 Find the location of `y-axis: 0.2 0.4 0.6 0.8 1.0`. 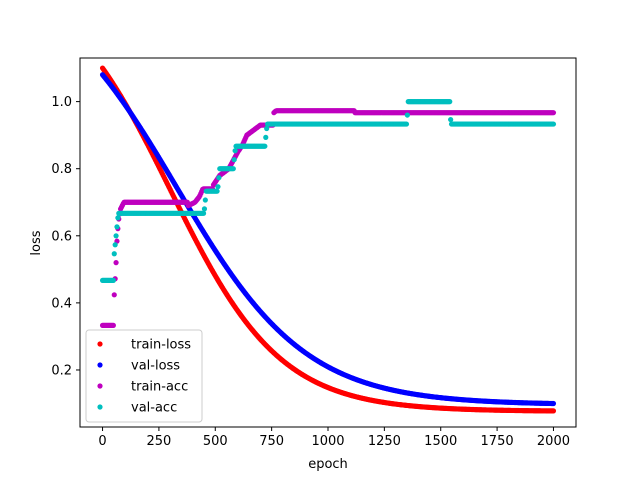

y-axis: 0.2 0.4 0.6 0.8 1.0 is located at coordinates (65, 236).